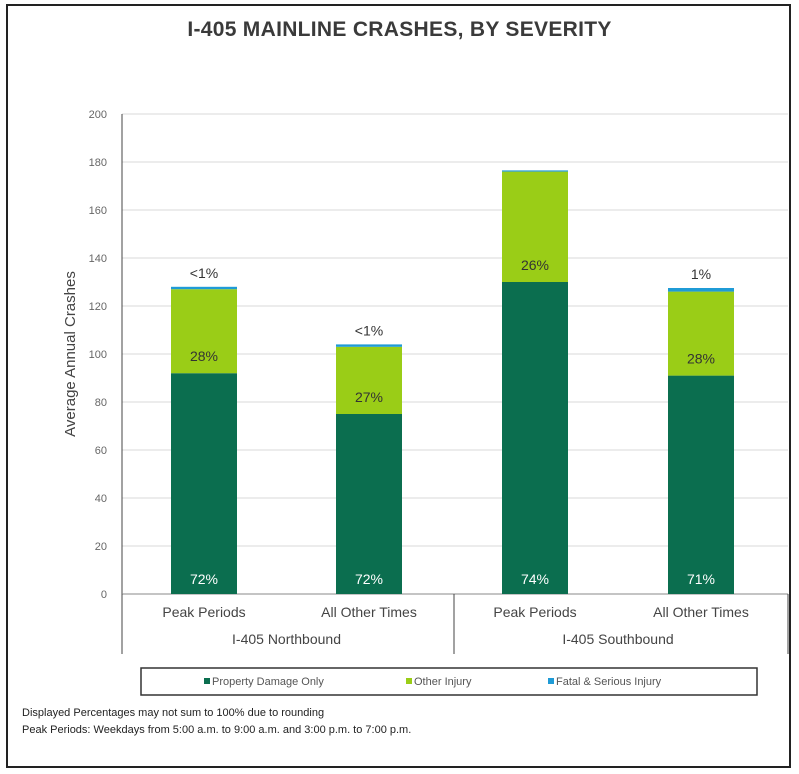 The height and width of the screenshot is (774, 799). I want to click on x-group-label: I-405 Southbound, so click(617, 639).